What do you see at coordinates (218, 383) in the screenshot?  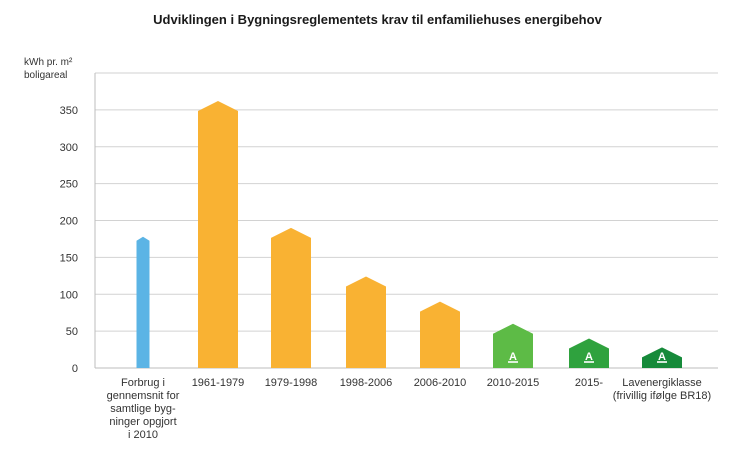 I see `x-tick-label: 1961-1979` at bounding box center [218, 383].